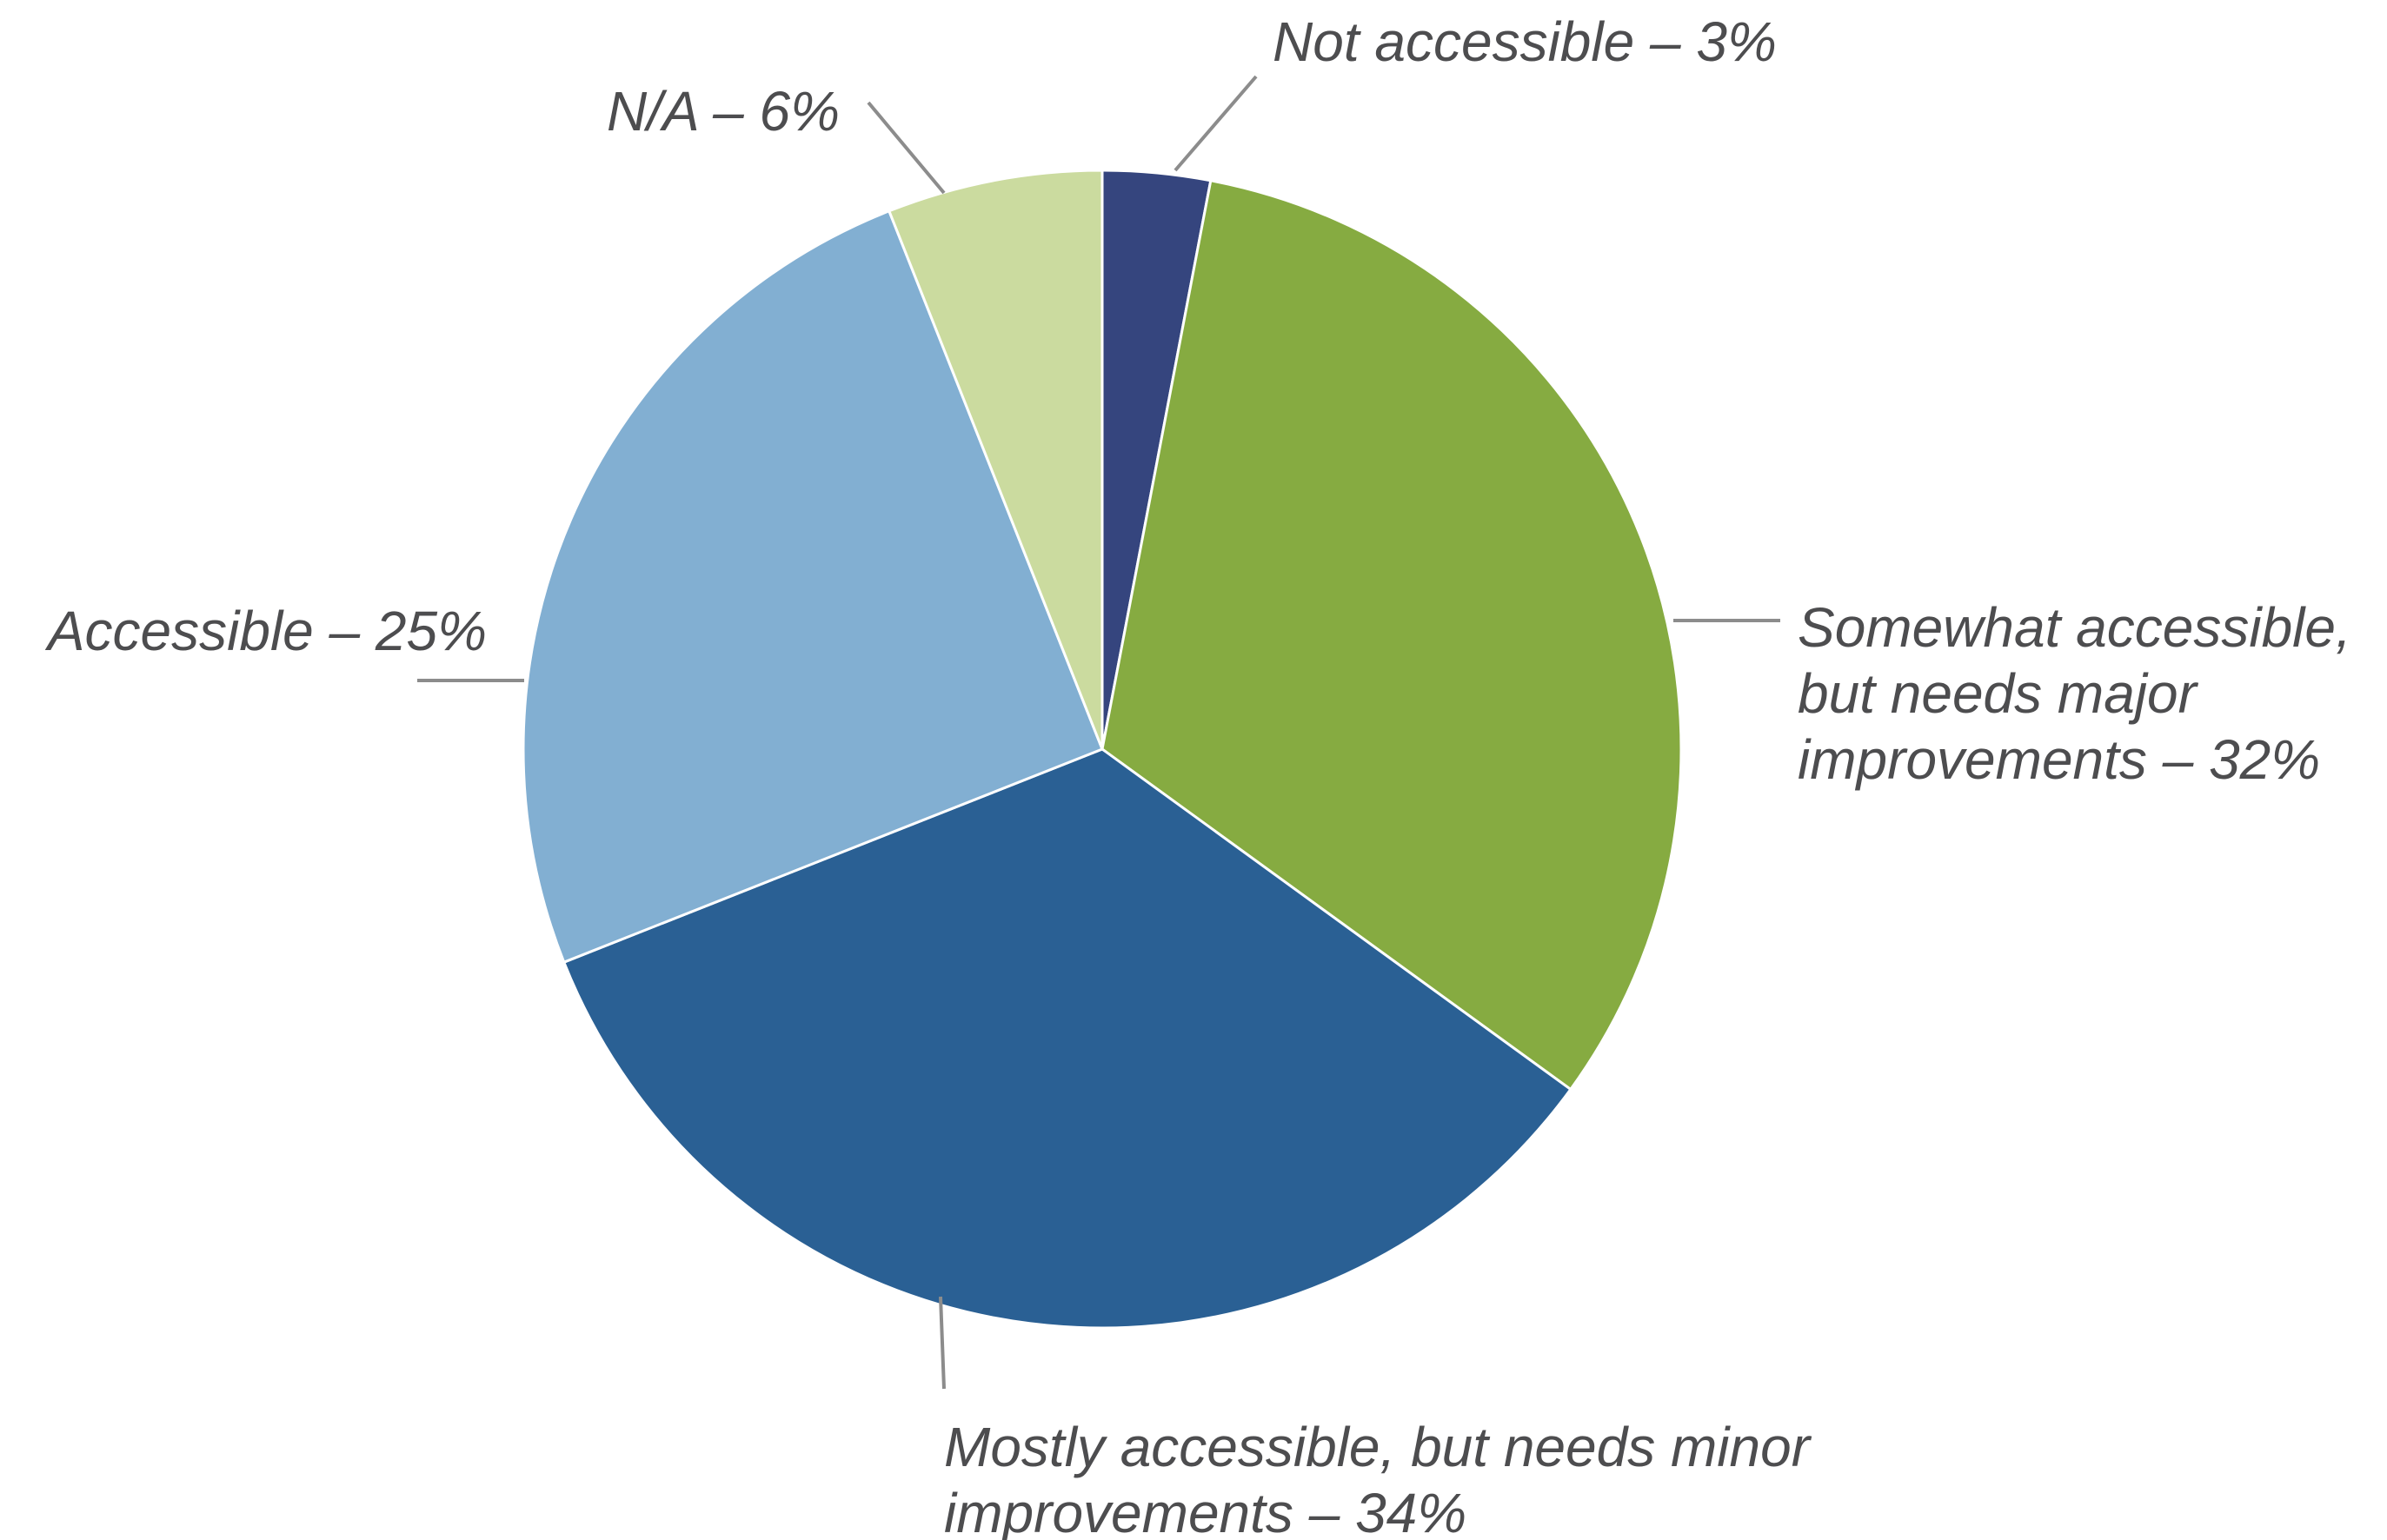 The width and height of the screenshot is (2387, 1540). I want to click on leader-line-mostly-accessible, so click(943, 1343).